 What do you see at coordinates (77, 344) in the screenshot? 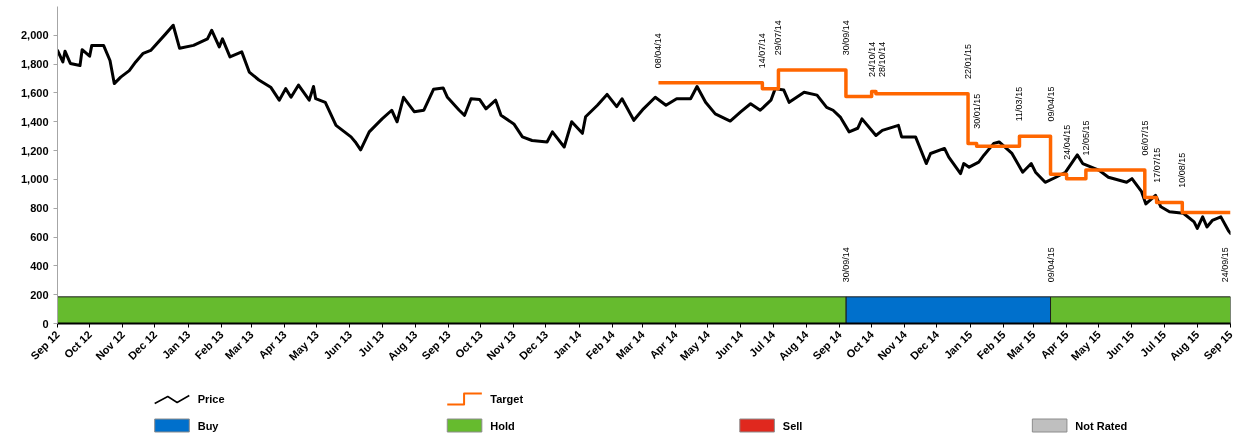
I see `x-tick-label: Oct 12` at bounding box center [77, 344].